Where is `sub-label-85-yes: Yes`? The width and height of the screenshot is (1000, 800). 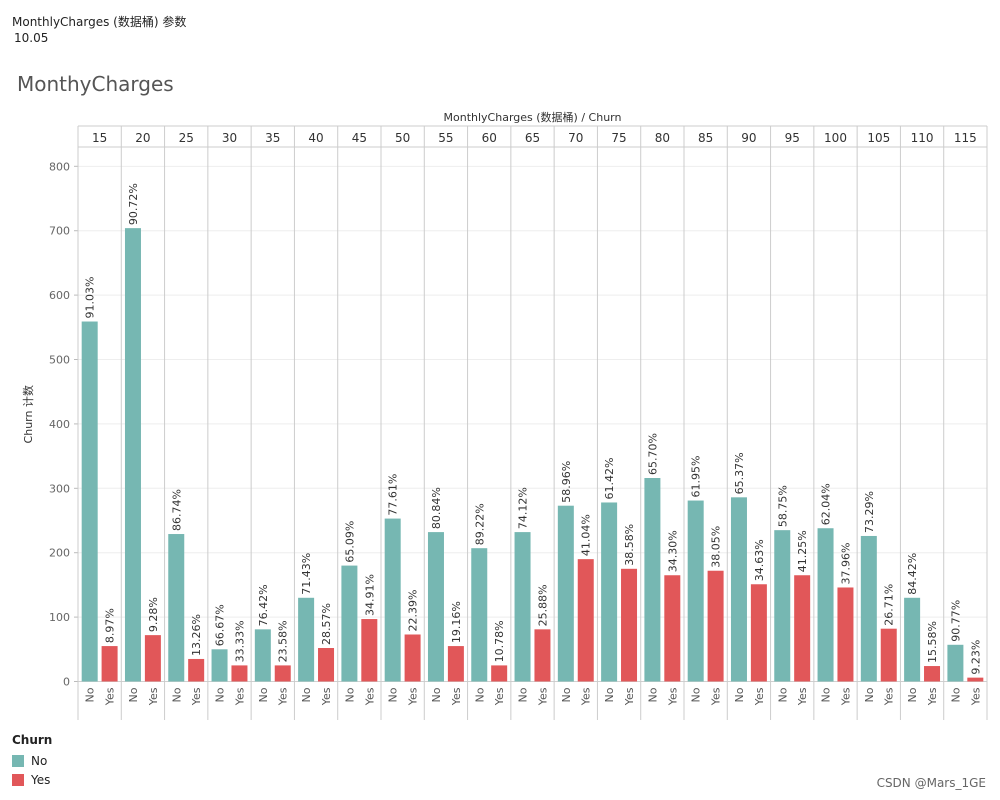
sub-label-85-yes: Yes is located at coordinates (716, 696).